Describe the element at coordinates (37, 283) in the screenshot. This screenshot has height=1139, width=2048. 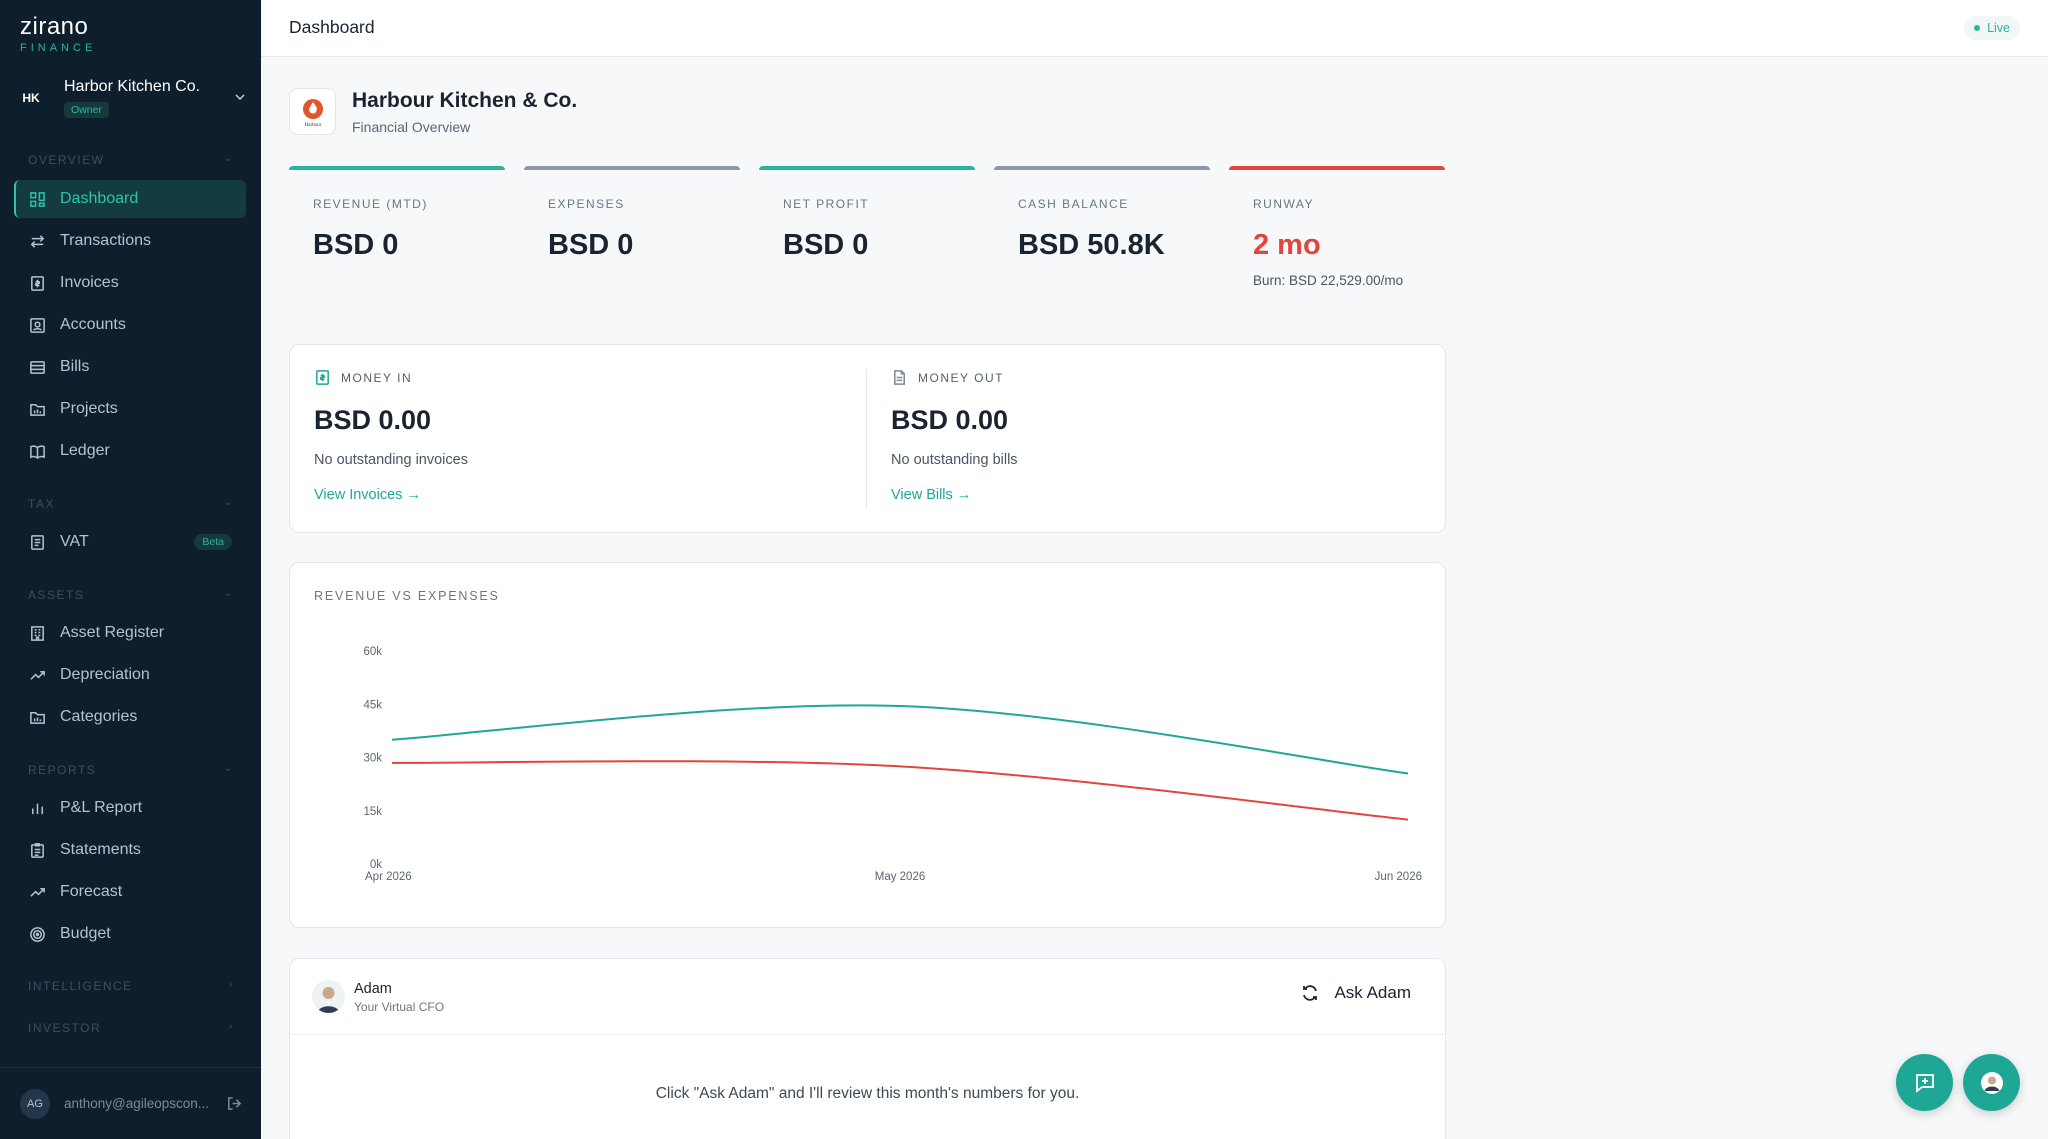
I see `invoice-icon` at that location.